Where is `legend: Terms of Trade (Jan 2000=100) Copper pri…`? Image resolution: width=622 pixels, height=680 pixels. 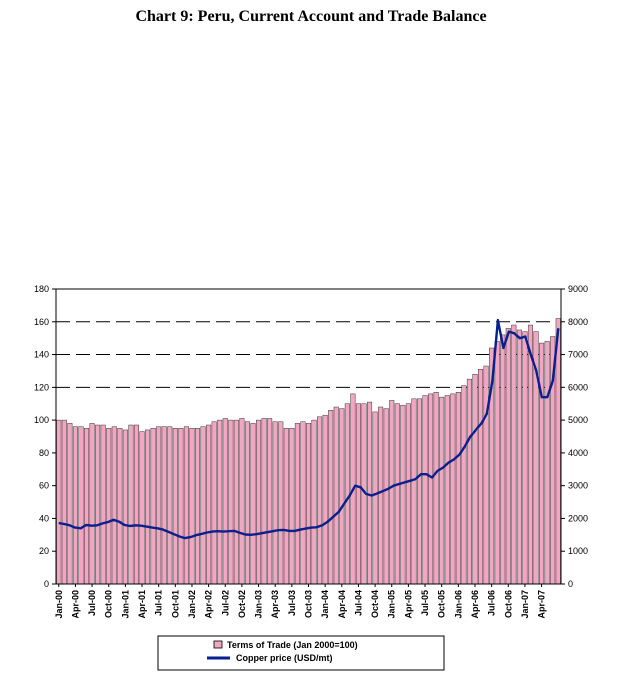
legend: Terms of Trade (Jan 2000=100) Copper pri… is located at coordinates (301, 653).